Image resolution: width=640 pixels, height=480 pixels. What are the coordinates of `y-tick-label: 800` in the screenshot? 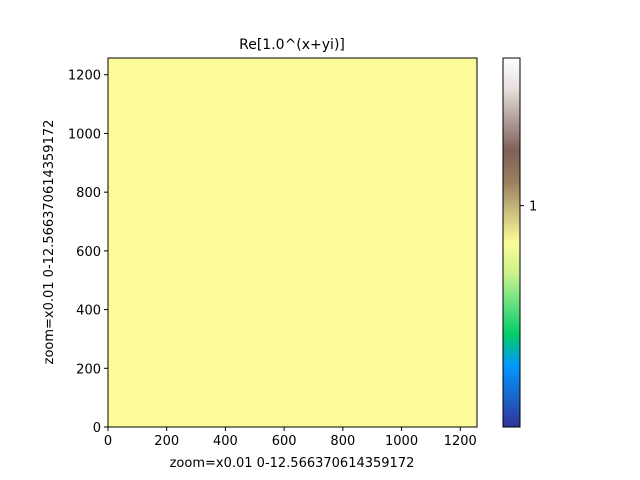 It's located at (88, 193).